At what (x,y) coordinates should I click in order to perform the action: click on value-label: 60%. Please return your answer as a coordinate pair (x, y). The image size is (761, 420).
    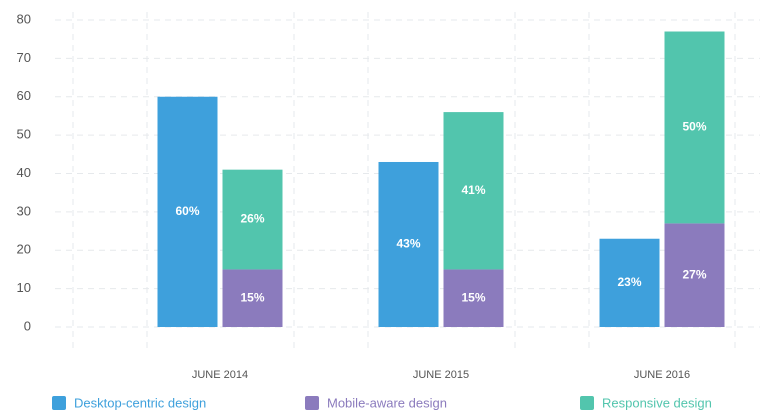
    Looking at the image, I should click on (187, 211).